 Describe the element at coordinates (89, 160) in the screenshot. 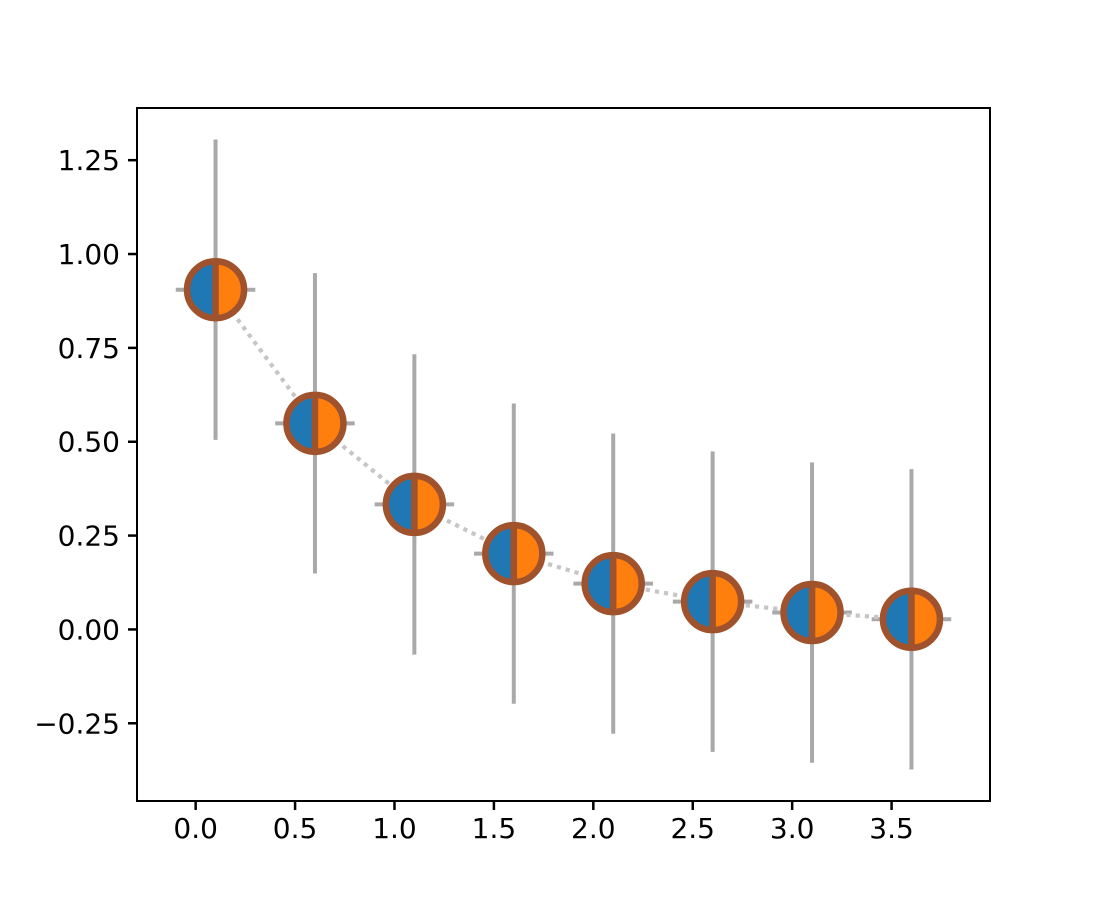

I see `y-tick-label: 1.25` at that location.